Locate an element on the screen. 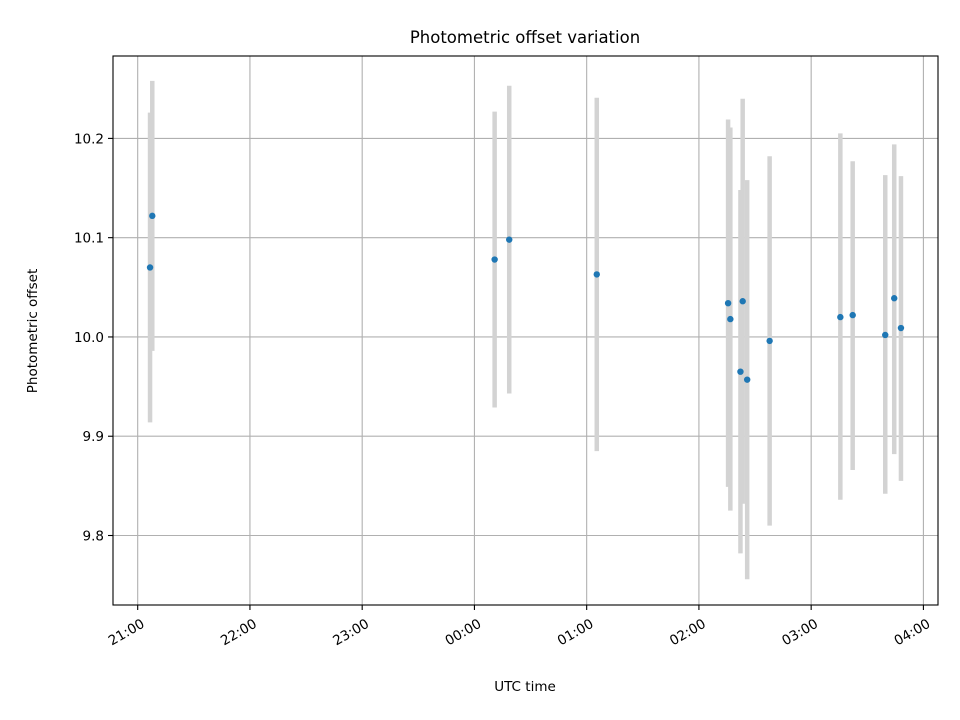 The height and width of the screenshot is (720, 960). y-tick-label: 9.9 is located at coordinates (93, 437).